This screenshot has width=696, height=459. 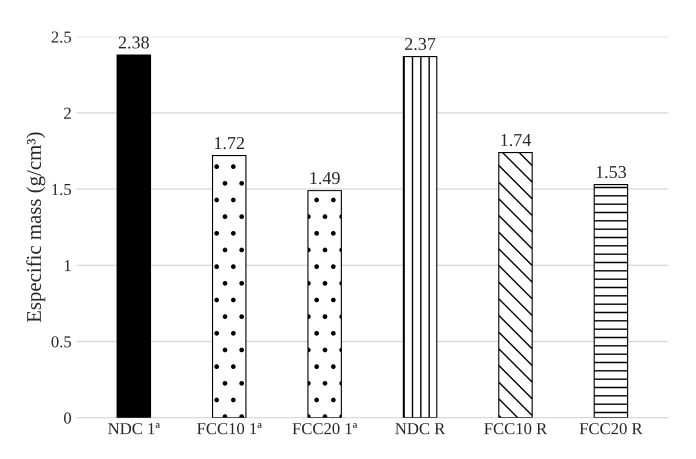 What do you see at coordinates (516, 140) in the screenshot?
I see `data-label: 1.74` at bounding box center [516, 140].